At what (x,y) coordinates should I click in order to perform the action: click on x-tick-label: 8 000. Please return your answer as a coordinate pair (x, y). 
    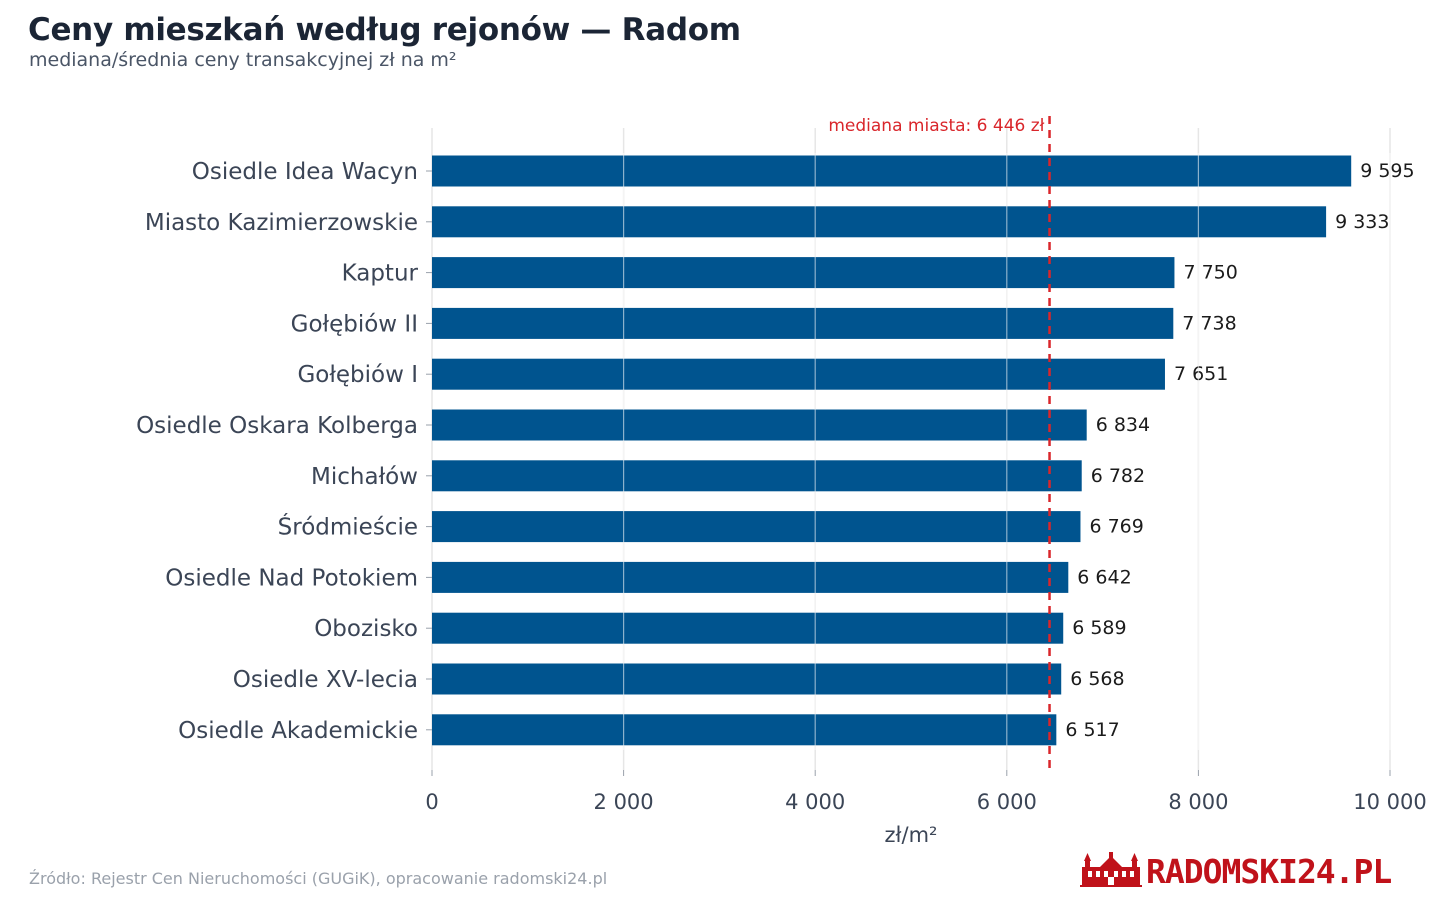
    Looking at the image, I should click on (1198, 802).